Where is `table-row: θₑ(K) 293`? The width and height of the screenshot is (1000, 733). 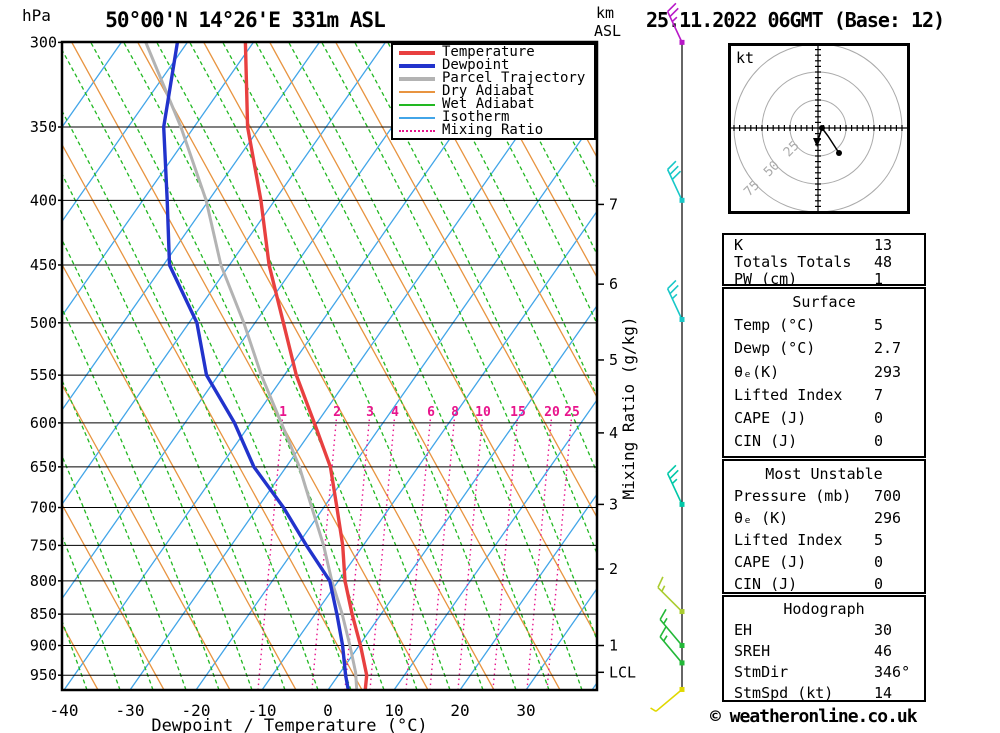 table-row: θₑ(K) 293 is located at coordinates (824, 372).